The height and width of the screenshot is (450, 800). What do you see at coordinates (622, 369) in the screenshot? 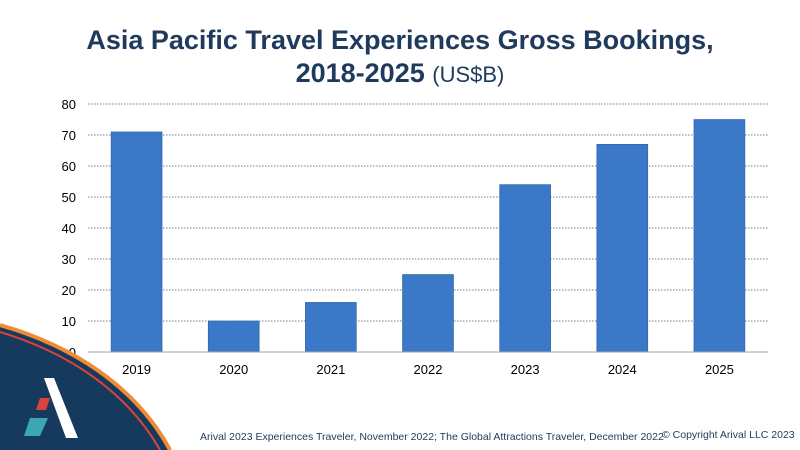
I see `x-tick-label: 2024` at bounding box center [622, 369].